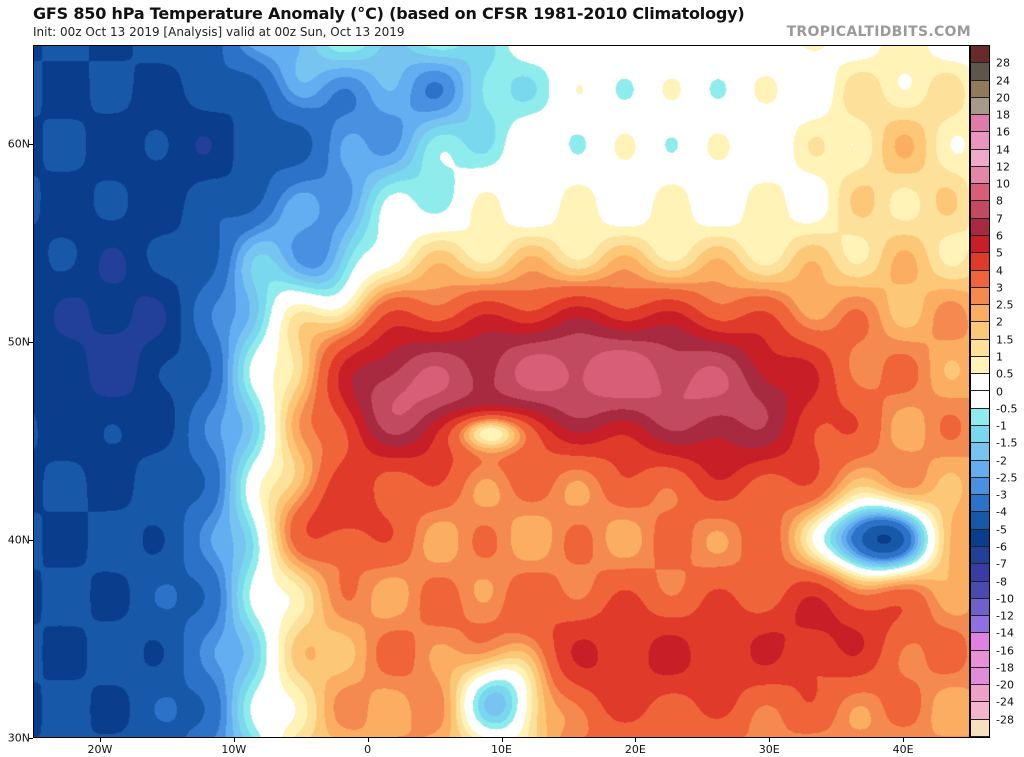 This screenshot has height=757, width=1024. Describe the element at coordinates (18, 144) in the screenshot. I see `latitude-label: 60N` at that location.